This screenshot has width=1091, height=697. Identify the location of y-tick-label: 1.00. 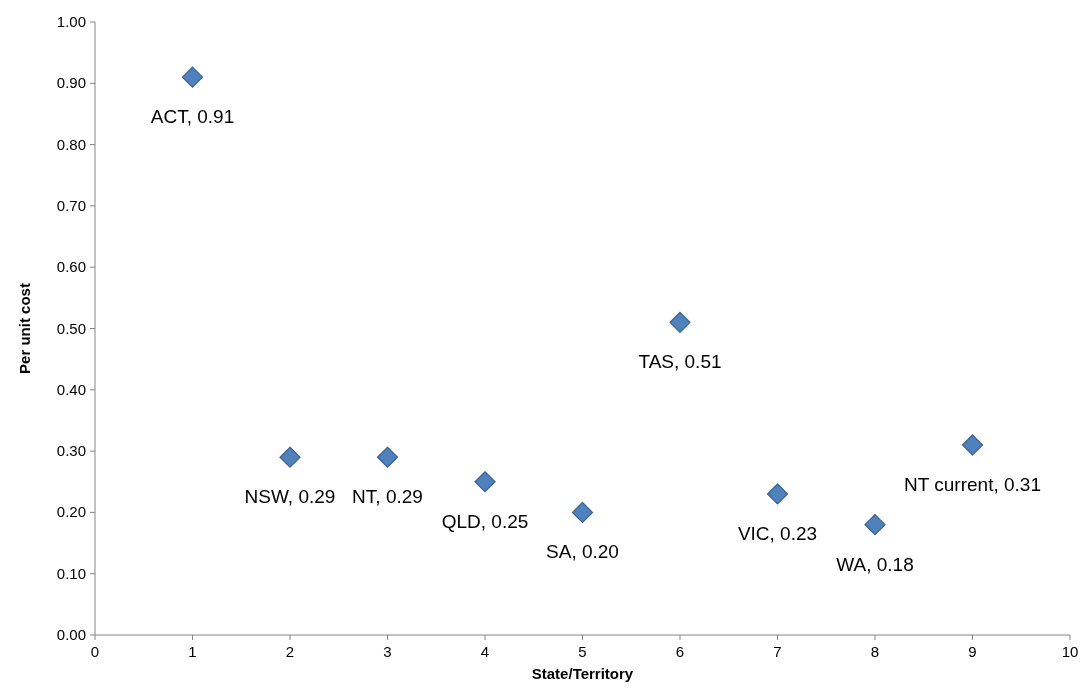
(71, 21).